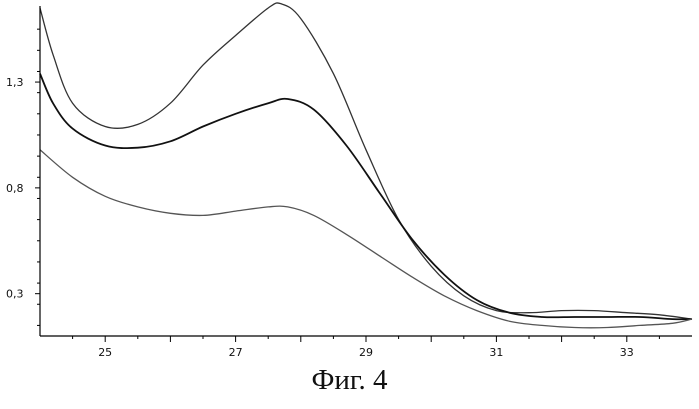 The image size is (699, 409). Describe the element at coordinates (236, 352) in the screenshot. I see `x-tick-label: 27` at that location.